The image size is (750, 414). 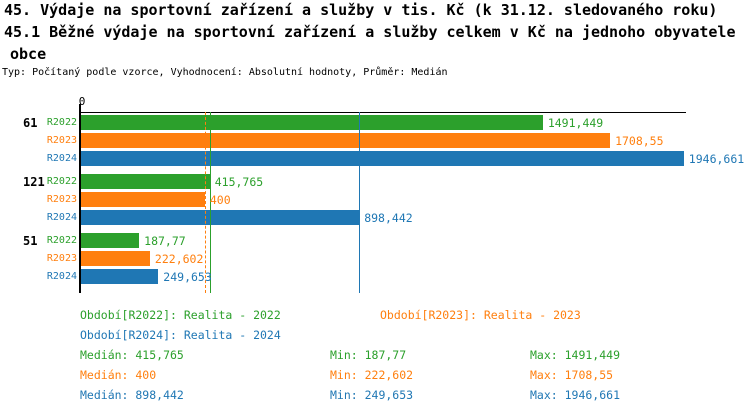 I want to click on stat-max-r2023: Max: 1708,55, so click(x=572, y=375).